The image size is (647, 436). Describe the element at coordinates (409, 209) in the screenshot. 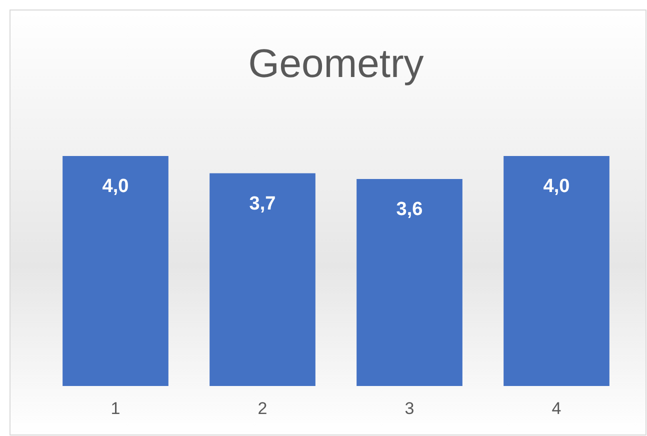

I see `data-label: 3,6` at that location.